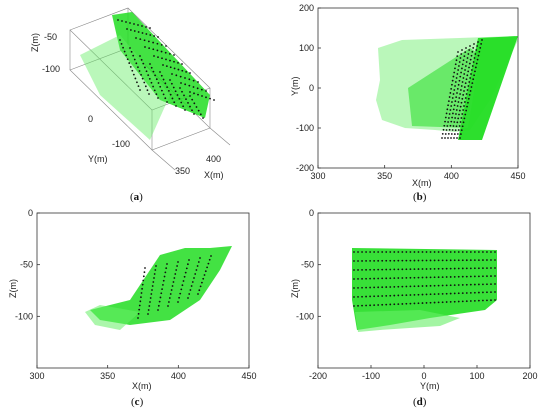  Describe the element at coordinates (125, 87) in the screenshot. I see `panel-a-cloud-fringe` at that location.